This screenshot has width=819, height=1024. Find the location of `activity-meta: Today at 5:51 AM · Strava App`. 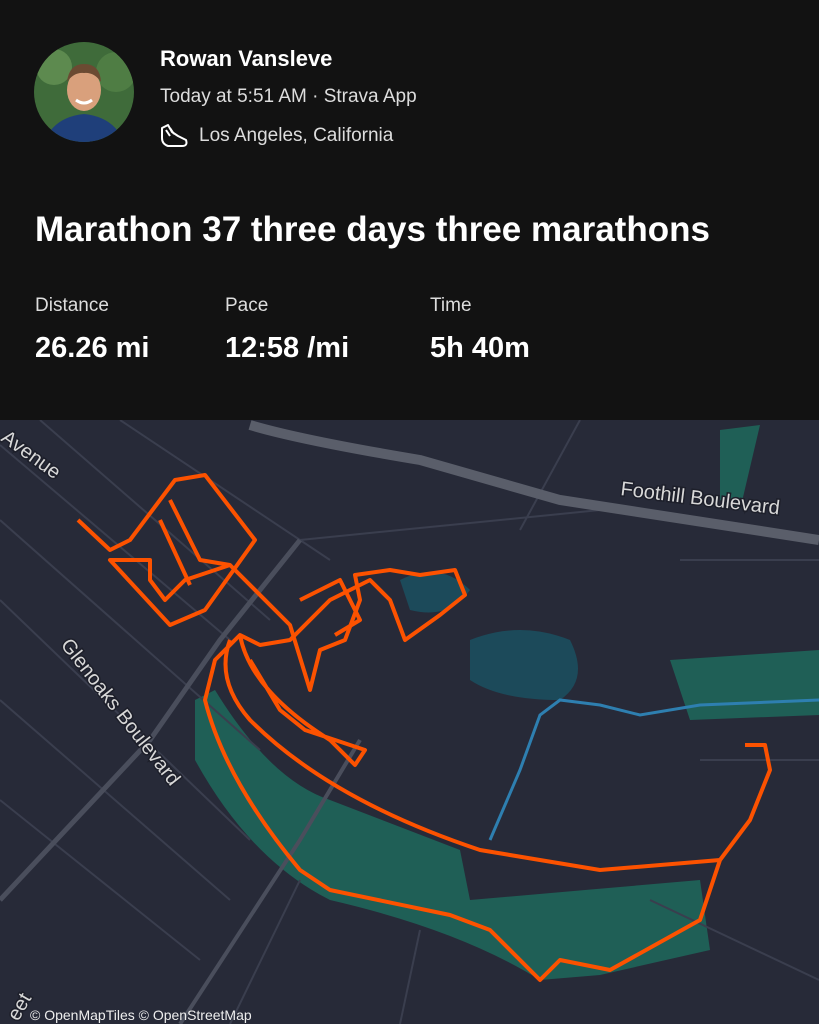

activity-meta: Today at 5:51 AM · Strava App is located at coordinates (288, 96).